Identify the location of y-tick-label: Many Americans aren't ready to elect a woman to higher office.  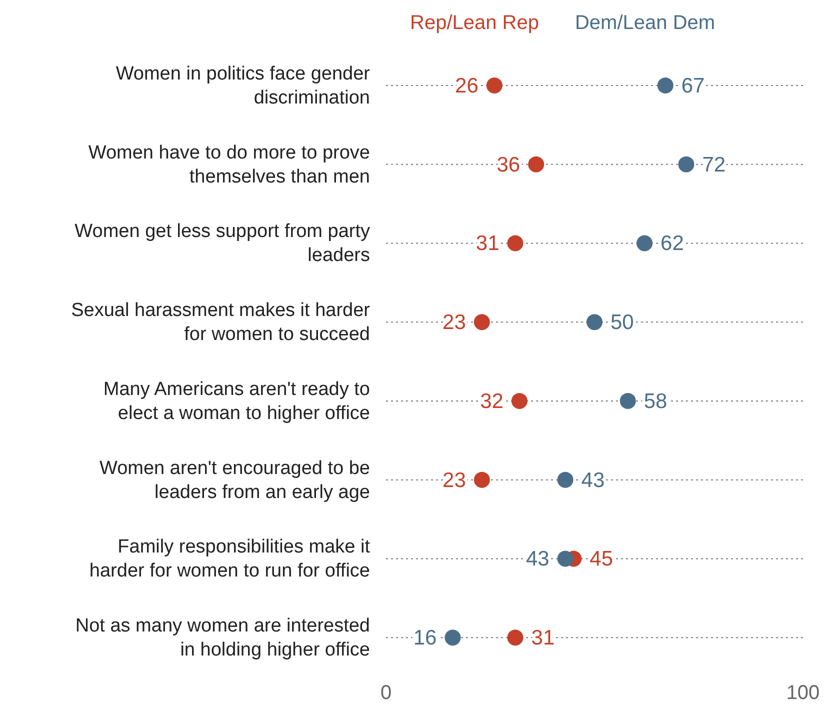
(236, 401).